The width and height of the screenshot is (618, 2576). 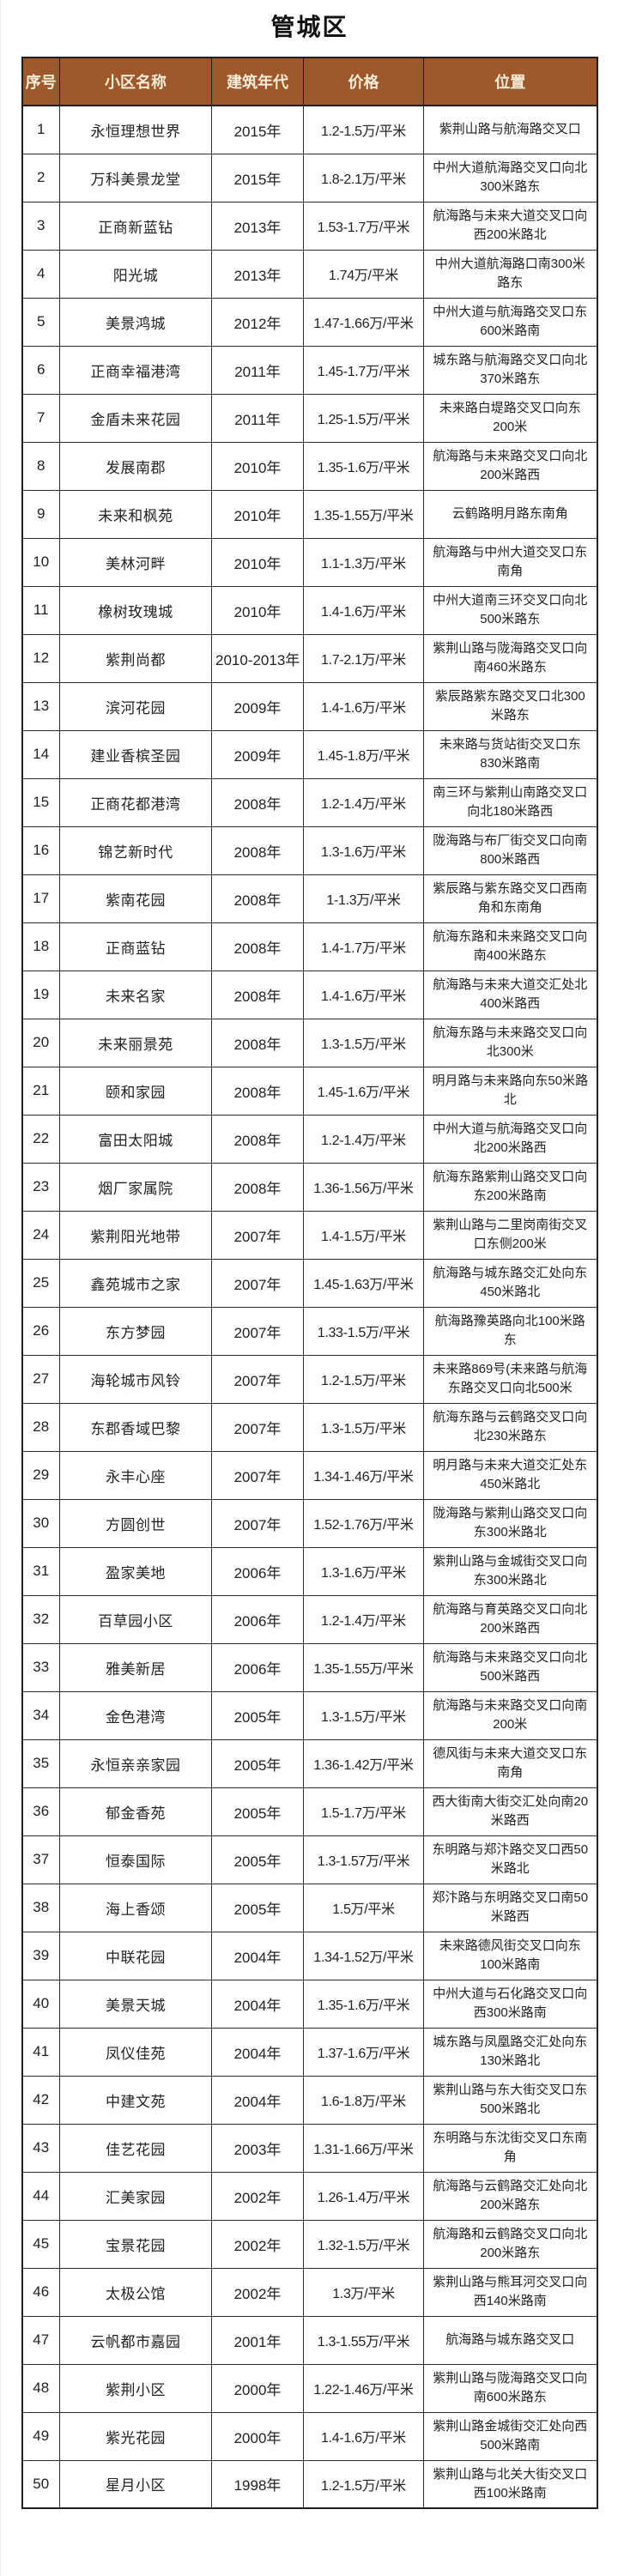 I want to click on cell-build-year: 2010年, so click(x=257, y=562).